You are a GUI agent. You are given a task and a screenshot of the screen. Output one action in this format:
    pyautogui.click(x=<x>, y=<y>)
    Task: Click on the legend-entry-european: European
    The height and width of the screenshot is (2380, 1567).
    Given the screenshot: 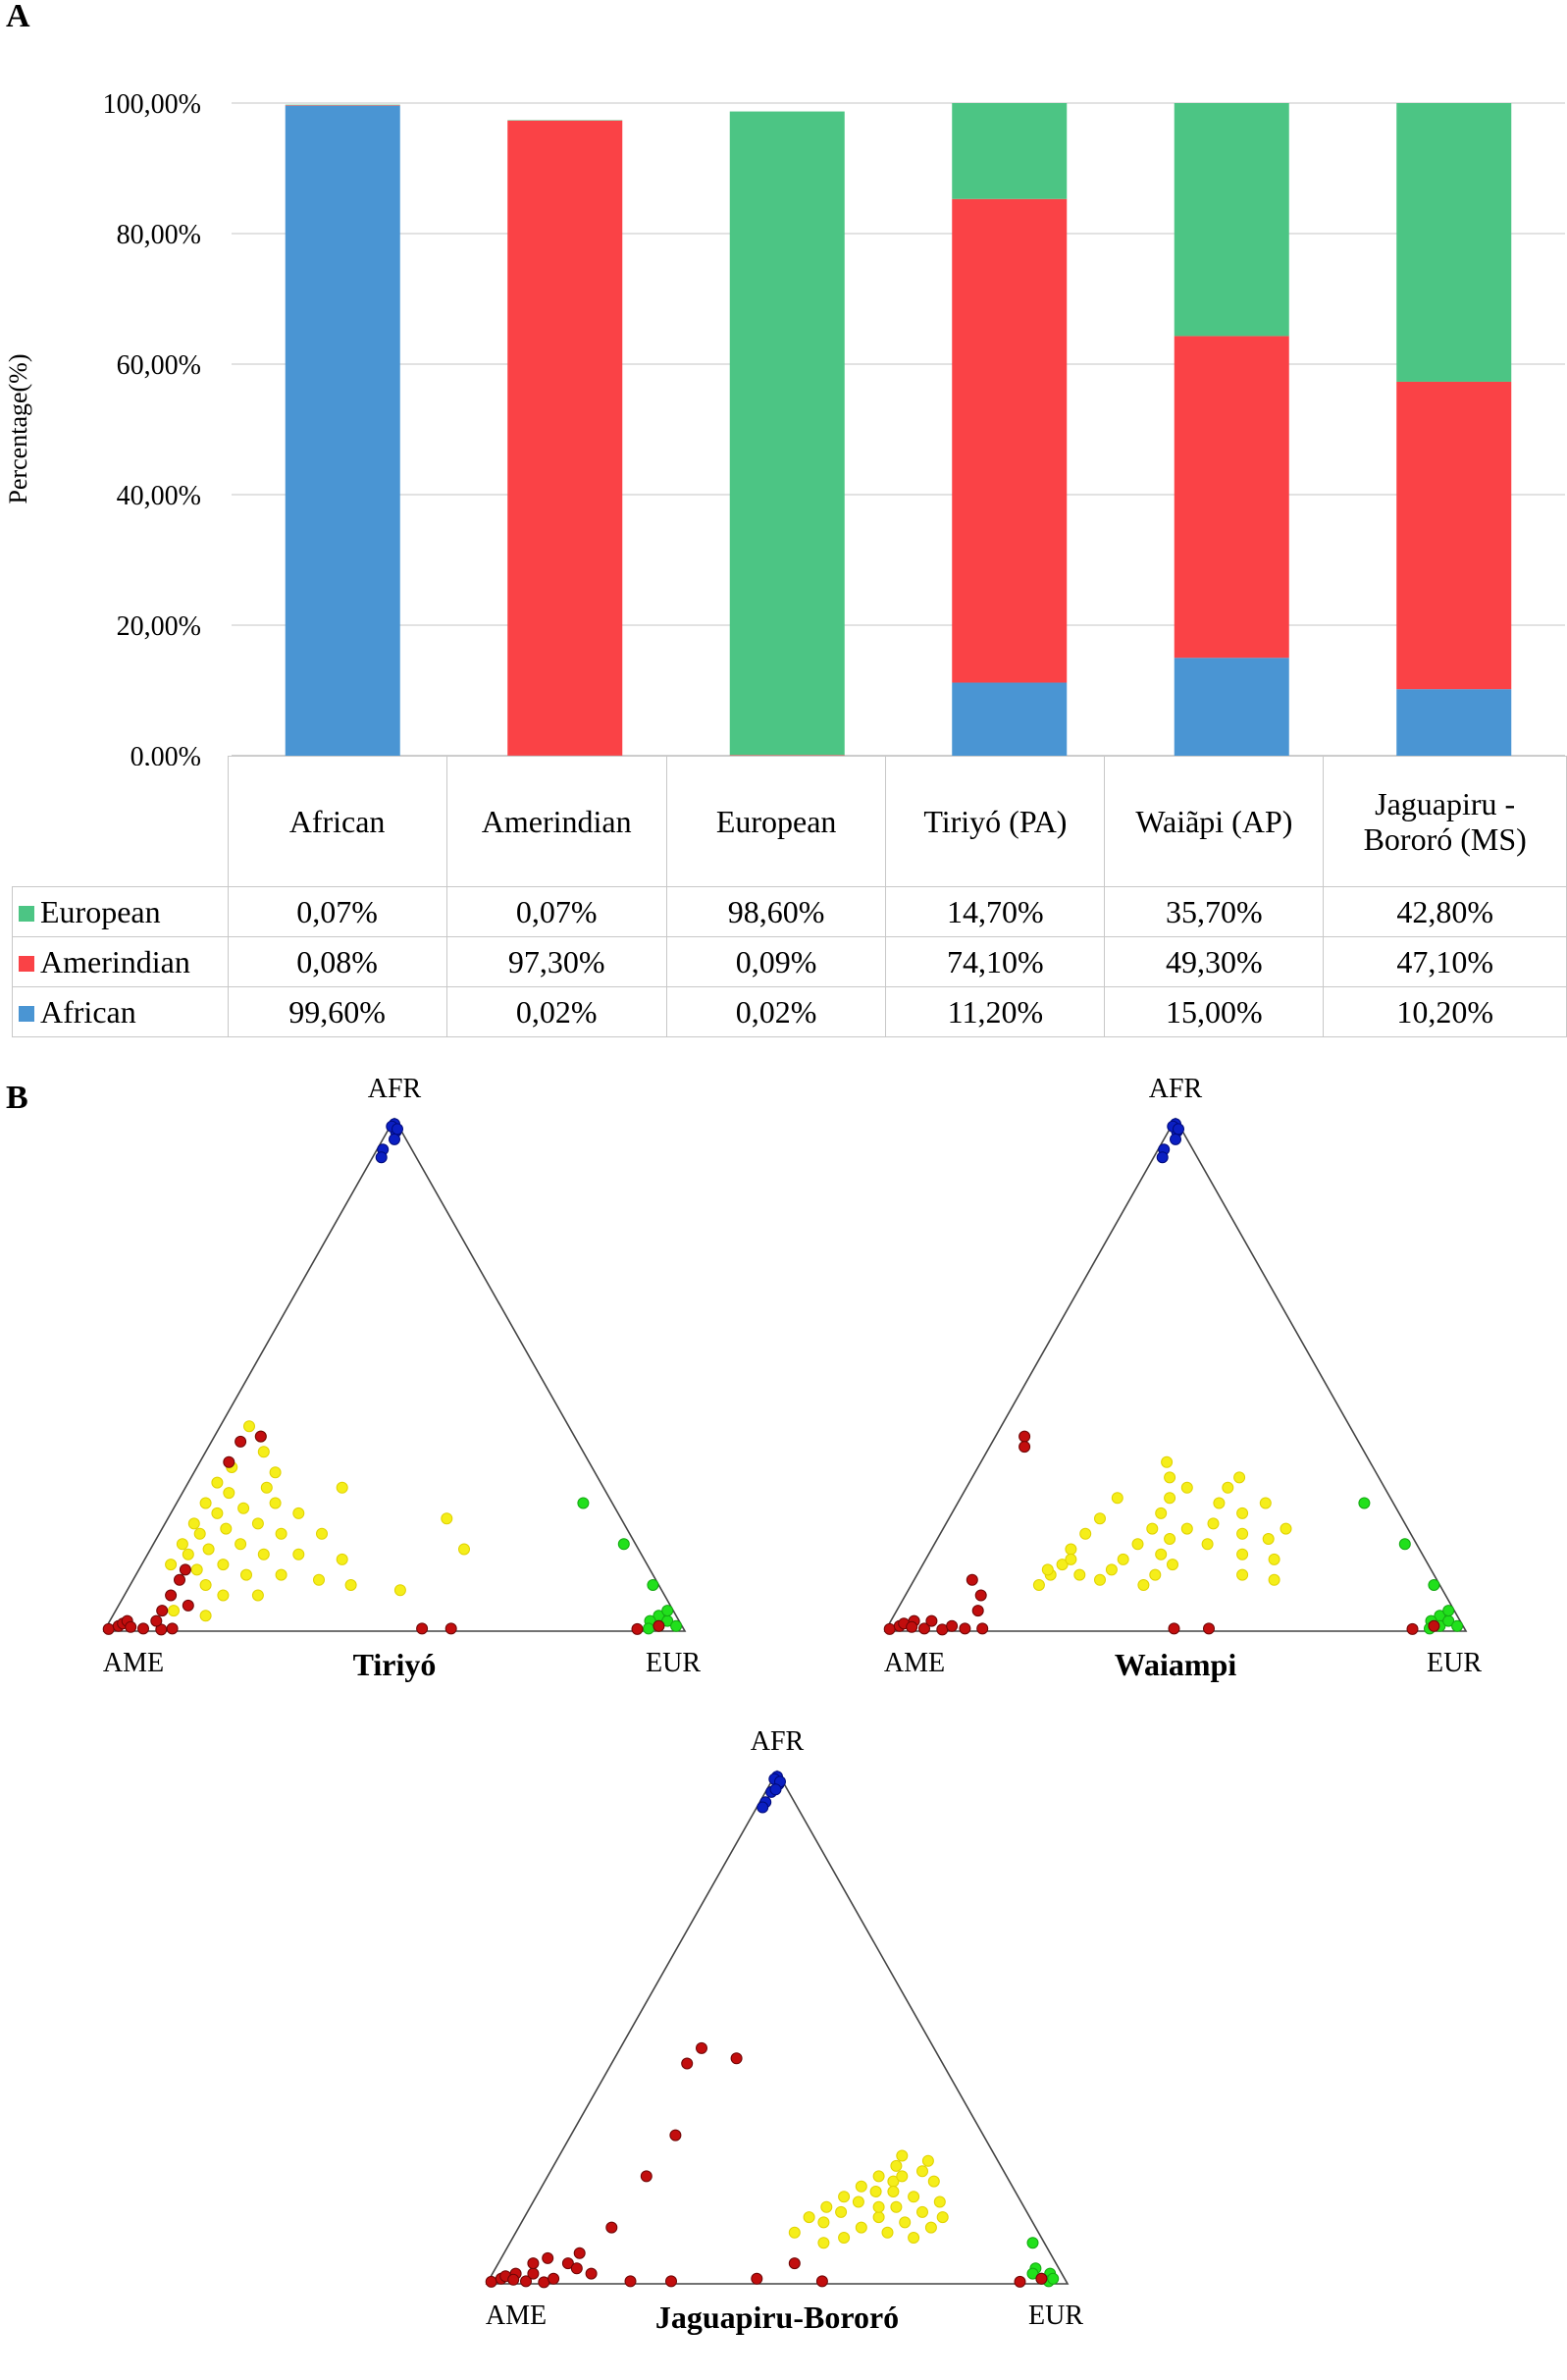 What is the action you would take?
    pyautogui.click(x=121, y=912)
    